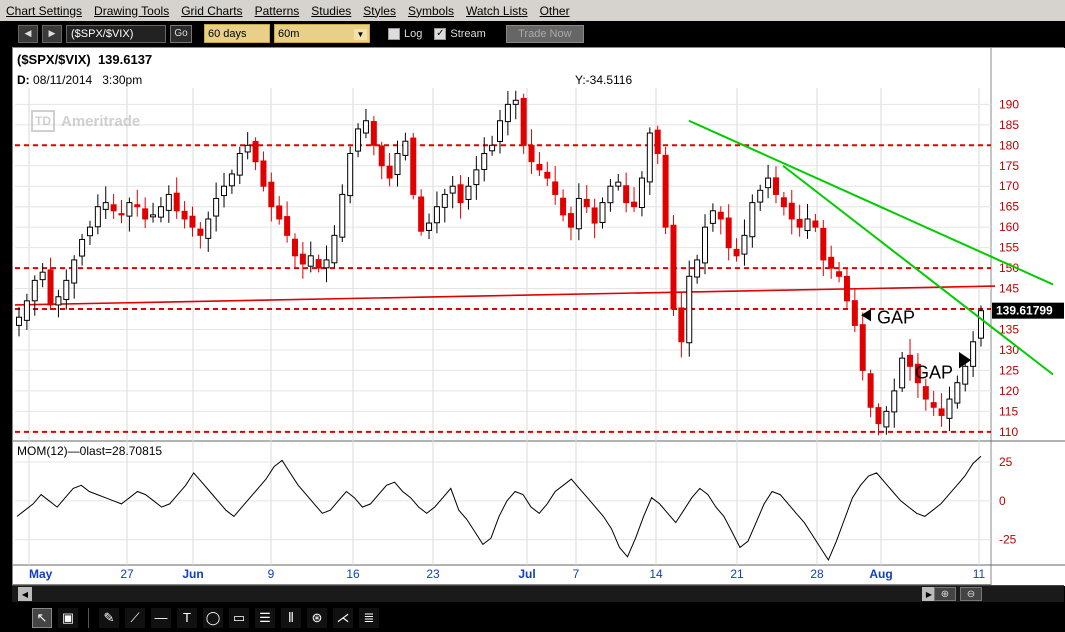 Image resolution: width=1065 pixels, height=632 pixels. What do you see at coordinates (181, 33) in the screenshot?
I see `go-button: Go` at bounding box center [181, 33].